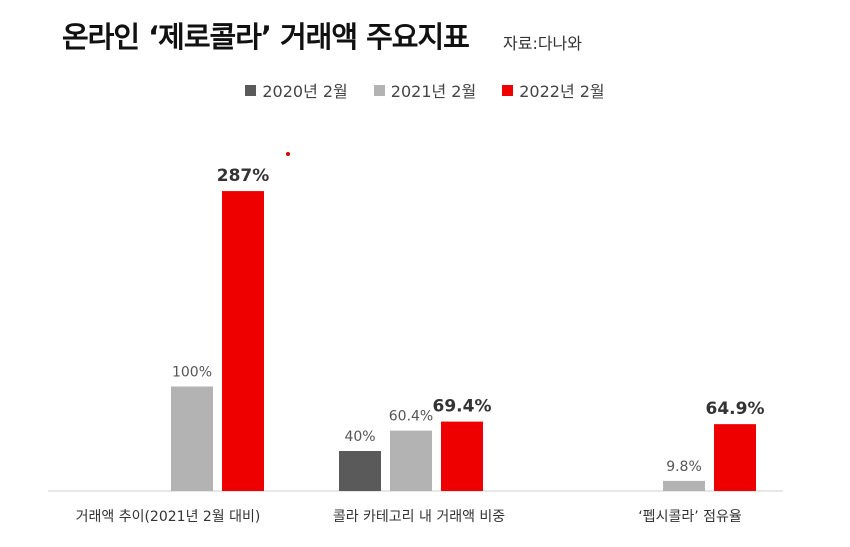 The width and height of the screenshot is (850, 547). I want to click on legend-label-2020: 2020년 2월, so click(305, 91).